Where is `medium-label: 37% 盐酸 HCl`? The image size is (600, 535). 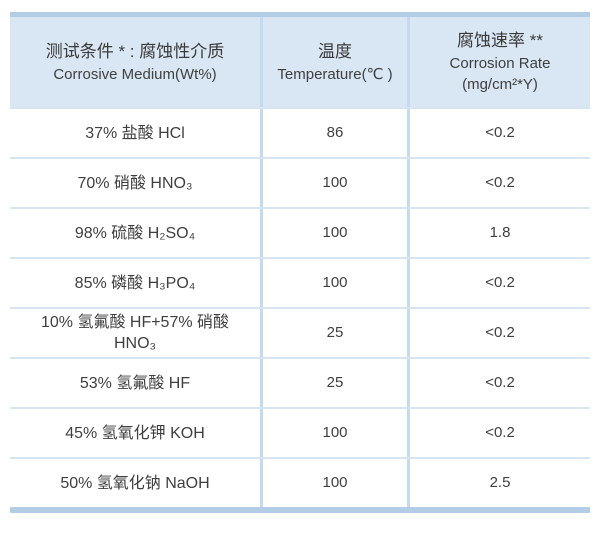
medium-label: 37% 盐酸 HCl is located at coordinates (135, 133).